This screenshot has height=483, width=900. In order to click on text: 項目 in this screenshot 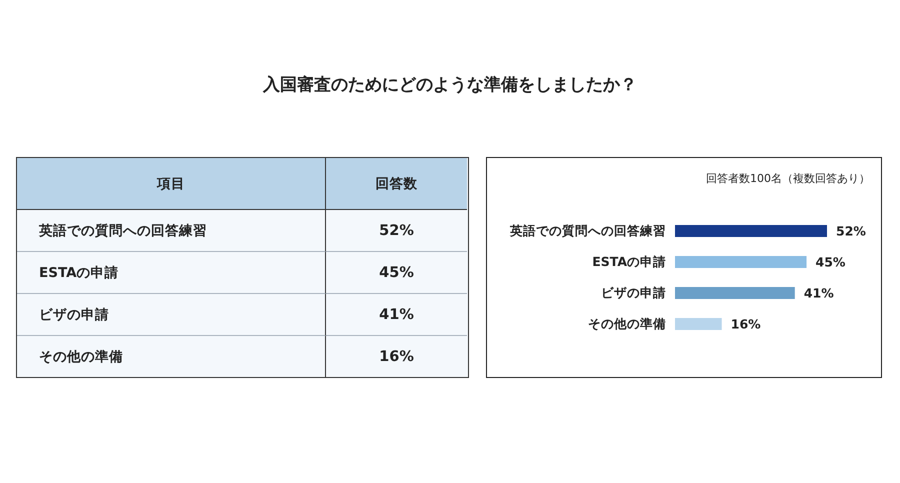, I will do `click(171, 184)`.